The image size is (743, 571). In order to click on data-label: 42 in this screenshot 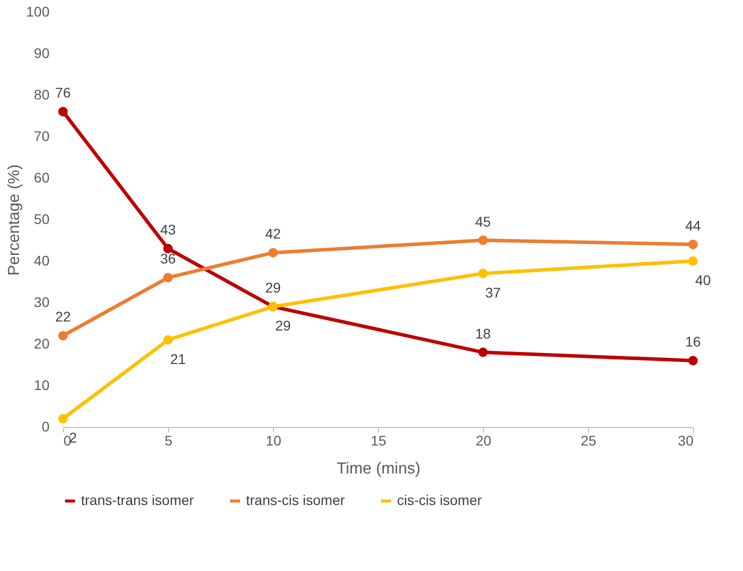, I will do `click(273, 234)`.